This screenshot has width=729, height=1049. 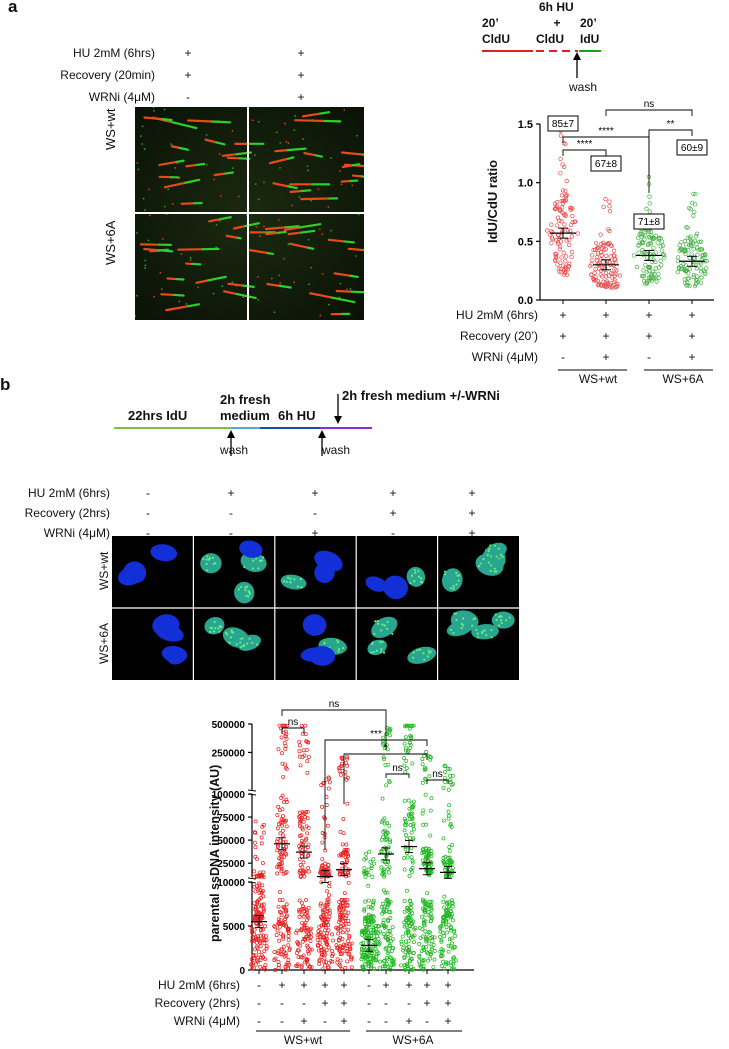 What do you see at coordinates (598, 379) in the screenshot?
I see `group-label: WS+wt` at bounding box center [598, 379].